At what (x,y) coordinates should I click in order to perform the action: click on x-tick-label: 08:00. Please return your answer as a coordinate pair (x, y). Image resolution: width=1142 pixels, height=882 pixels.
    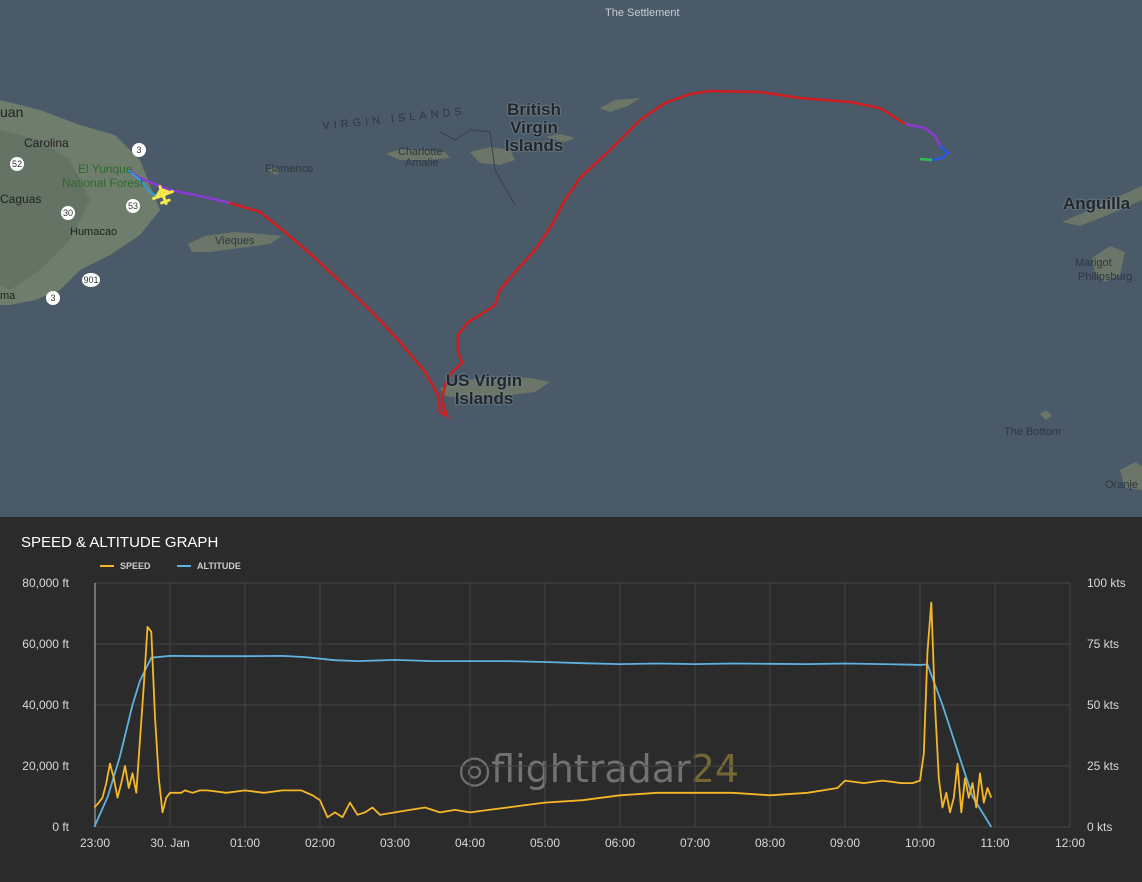
    Looking at the image, I should click on (770, 843).